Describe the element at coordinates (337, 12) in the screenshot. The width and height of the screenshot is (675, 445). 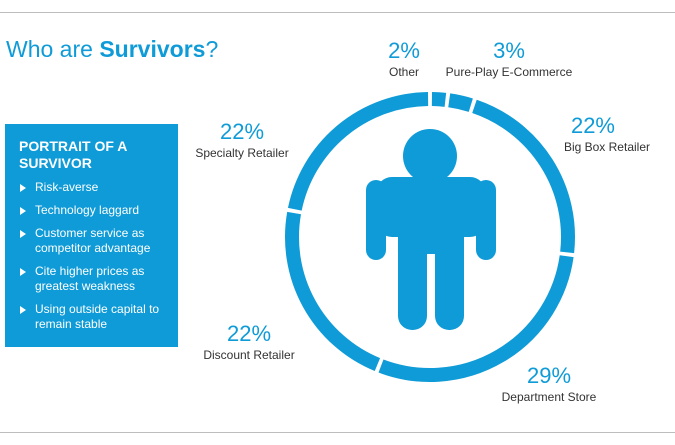
I see `top-divider` at that location.